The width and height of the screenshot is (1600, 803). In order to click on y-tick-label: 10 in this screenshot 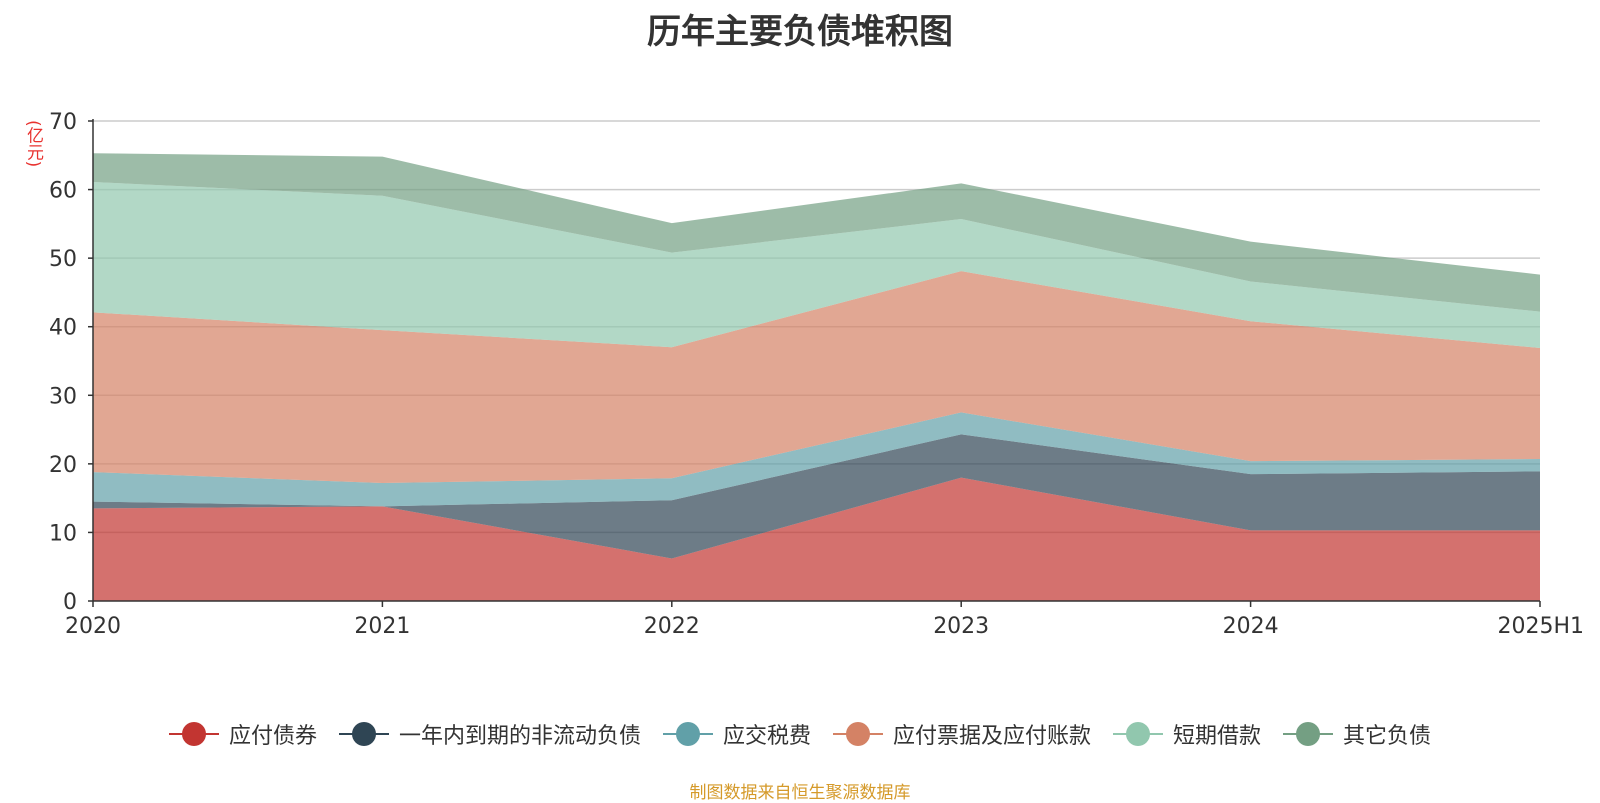, I will do `click(63, 533)`.